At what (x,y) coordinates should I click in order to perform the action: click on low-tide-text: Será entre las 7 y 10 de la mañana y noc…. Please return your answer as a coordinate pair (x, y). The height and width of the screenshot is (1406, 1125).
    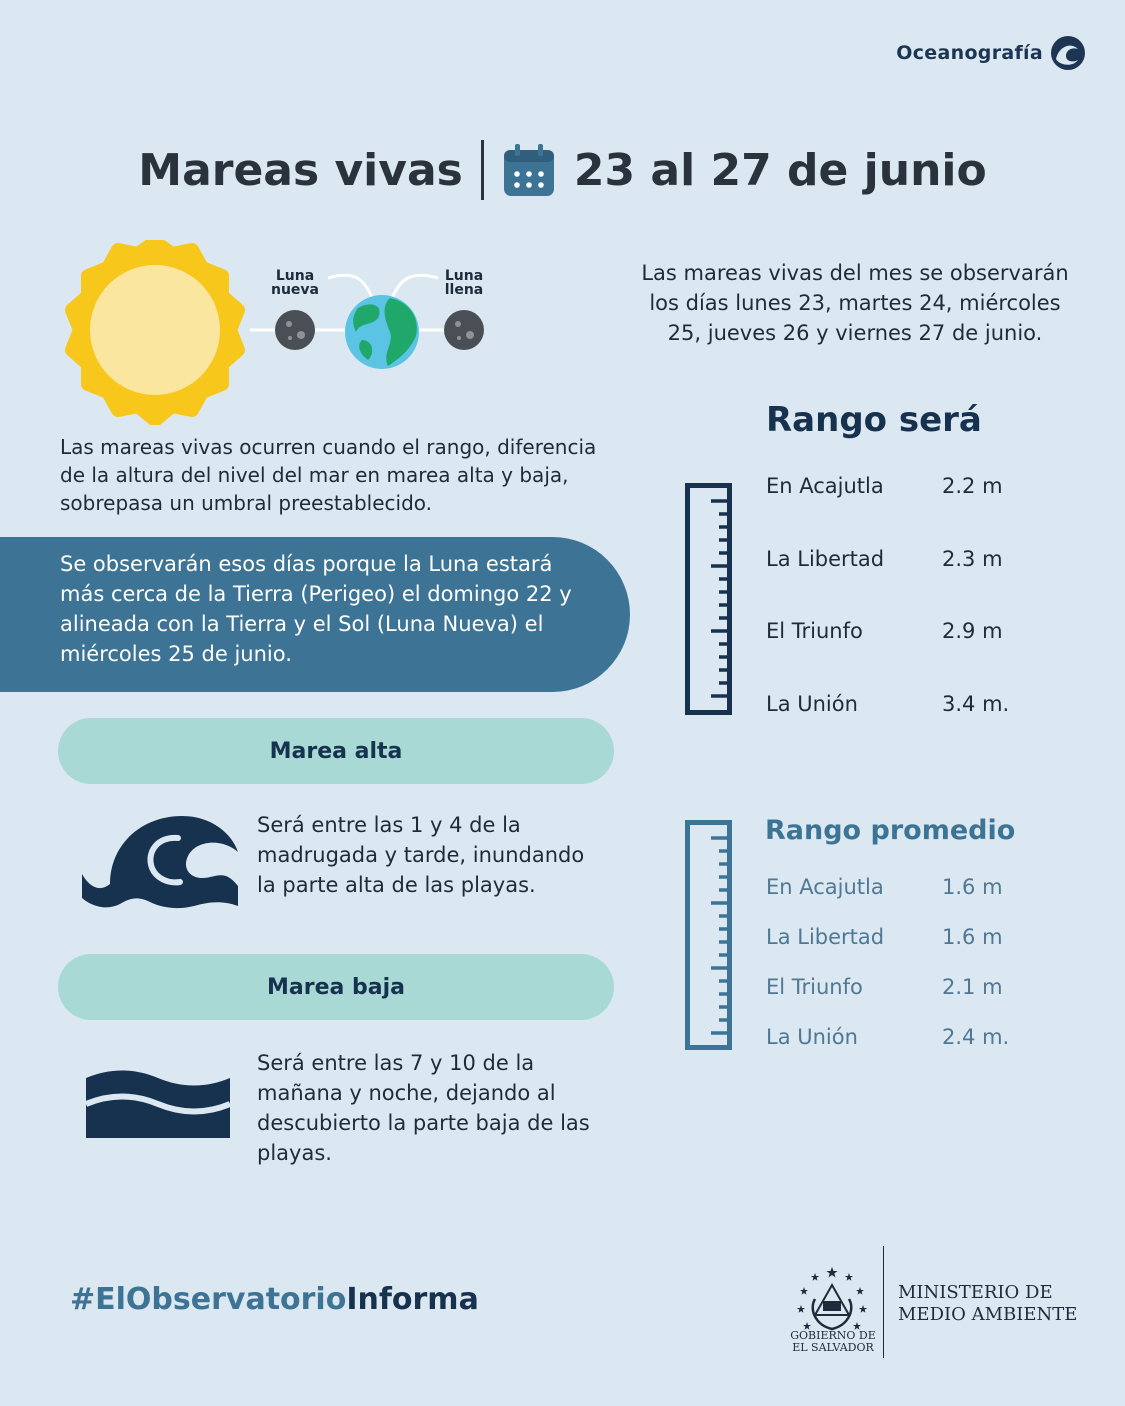
    Looking at the image, I should click on (423, 1108).